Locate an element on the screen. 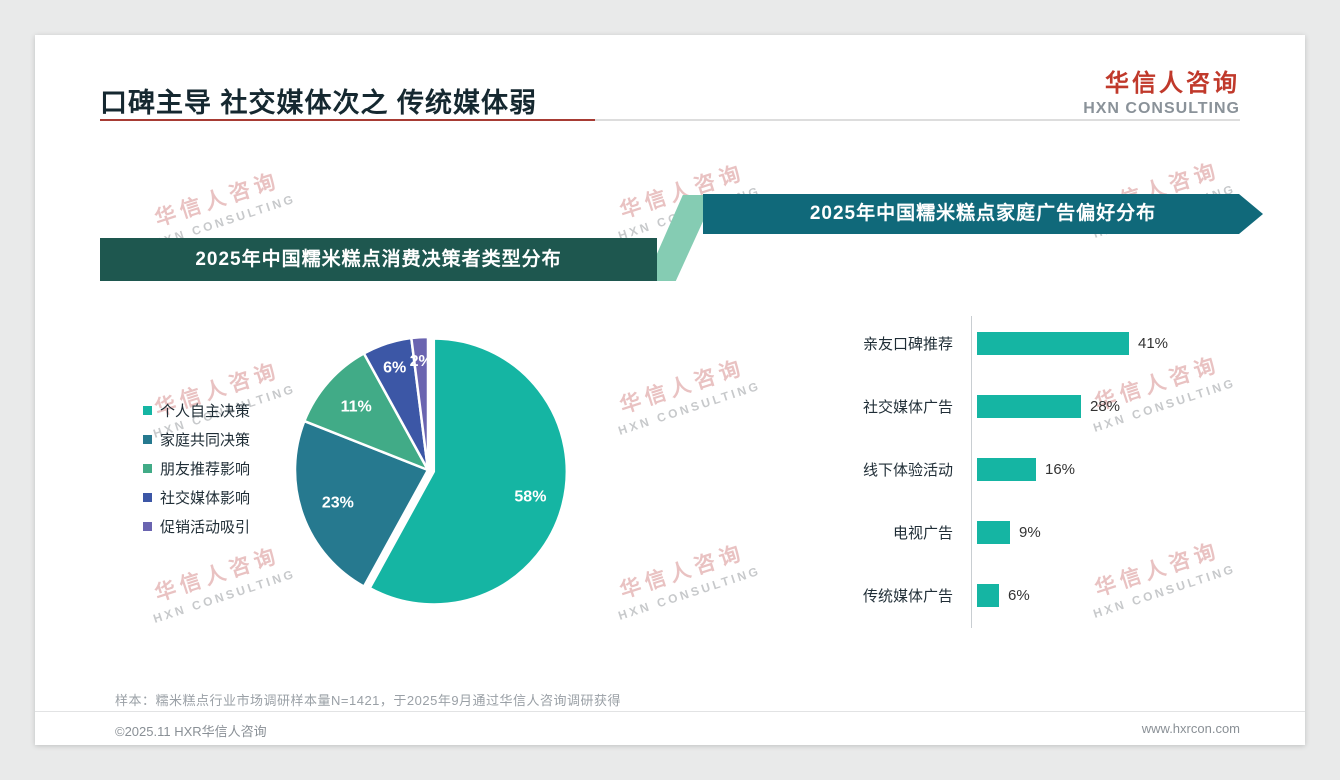 The image size is (1340, 780). bar-track: 41% is located at coordinates (1072, 343).